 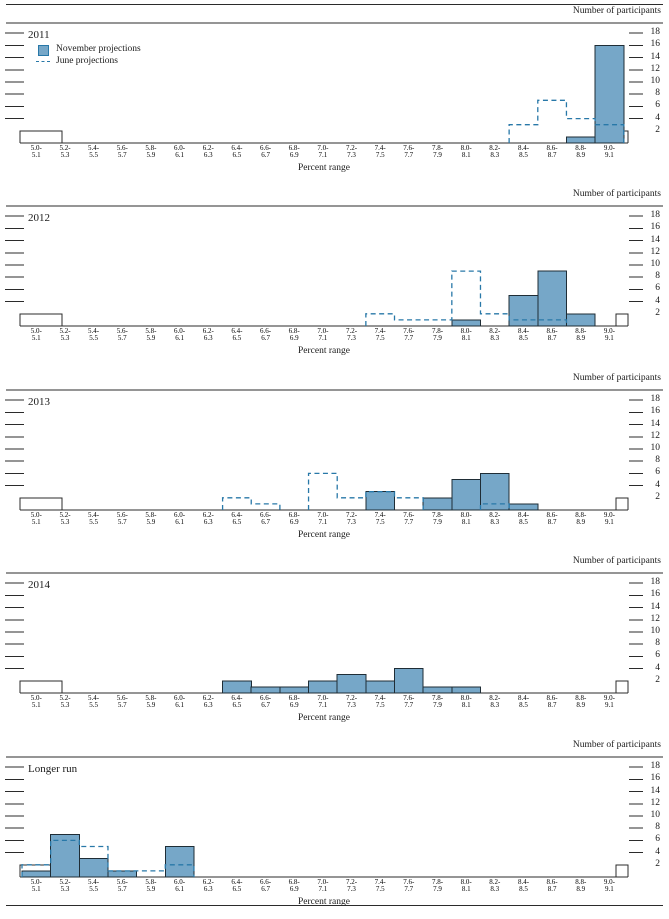 I want to click on x-bin-label-line1: 8.0-, so click(x=466, y=515).